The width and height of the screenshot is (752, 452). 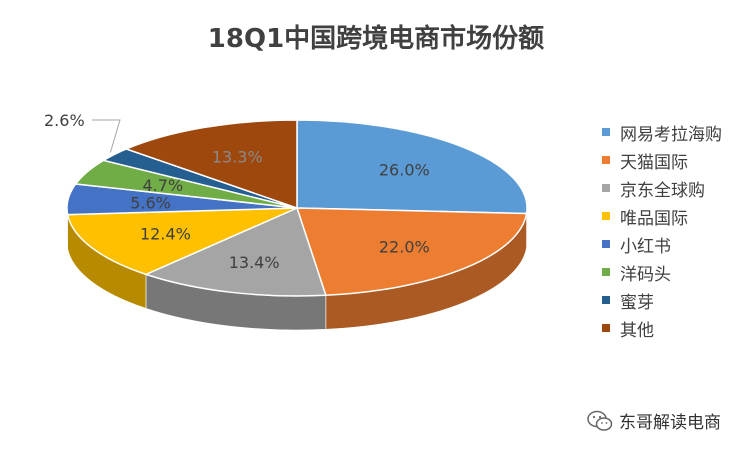 What do you see at coordinates (645, 246) in the screenshot?
I see `legend-label: 小红书` at bounding box center [645, 246].